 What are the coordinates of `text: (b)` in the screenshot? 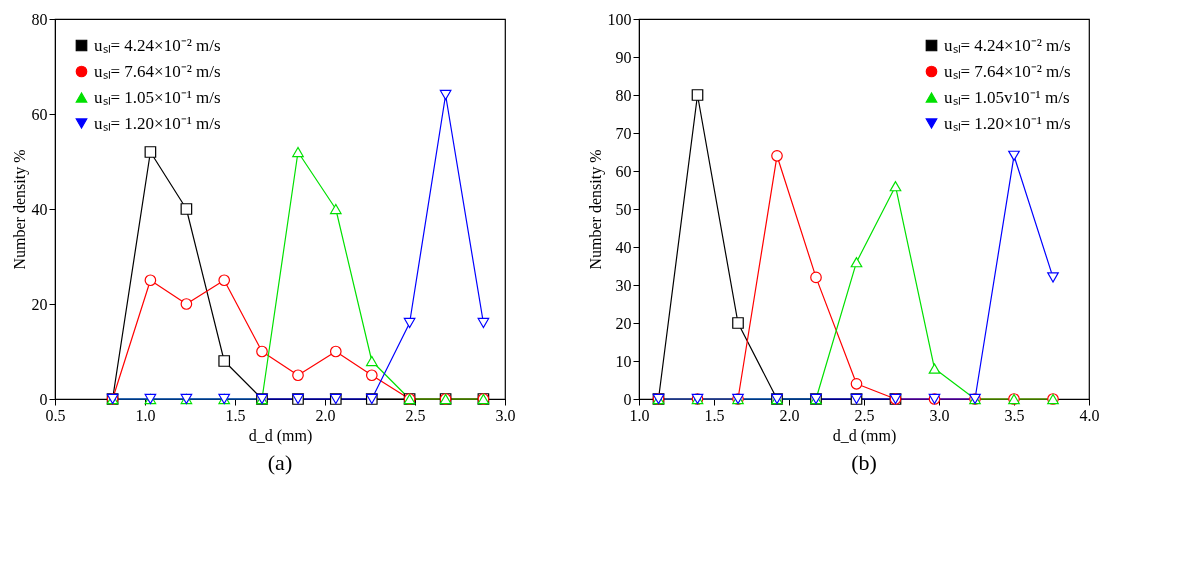 It's located at (864, 462).